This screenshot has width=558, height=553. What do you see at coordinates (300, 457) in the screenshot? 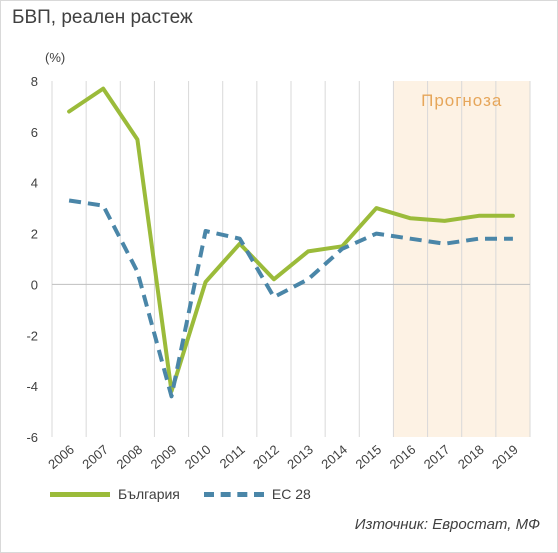
I see `x-tick-label: 2013` at bounding box center [300, 457].